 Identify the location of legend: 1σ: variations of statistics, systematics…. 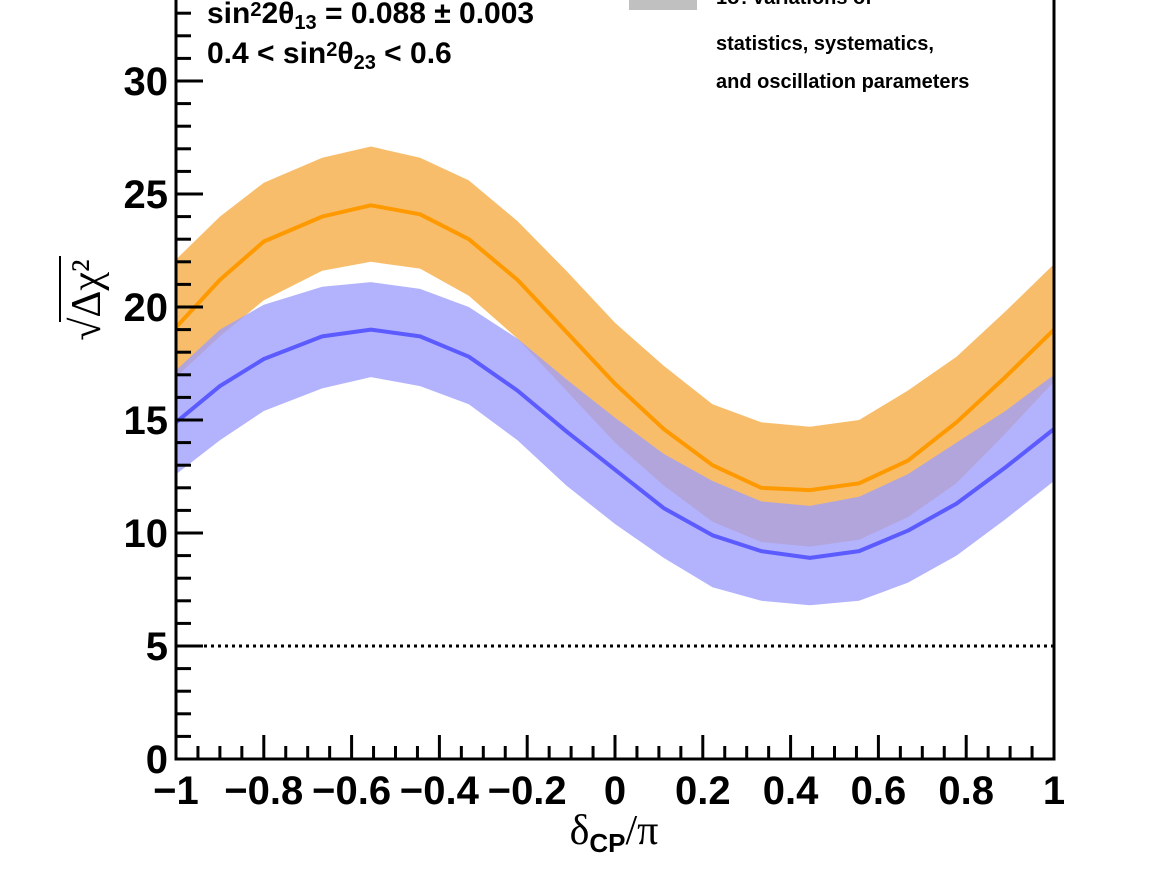
(799, 46).